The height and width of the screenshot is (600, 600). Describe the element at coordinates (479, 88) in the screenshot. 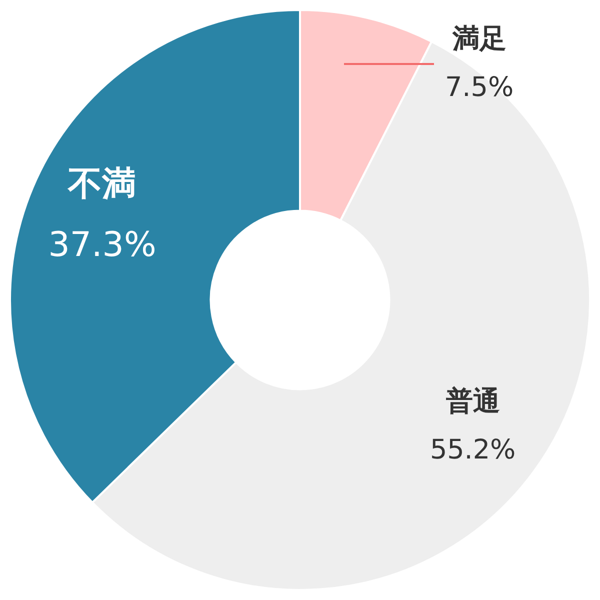

I see `data-label: 7.5%` at that location.